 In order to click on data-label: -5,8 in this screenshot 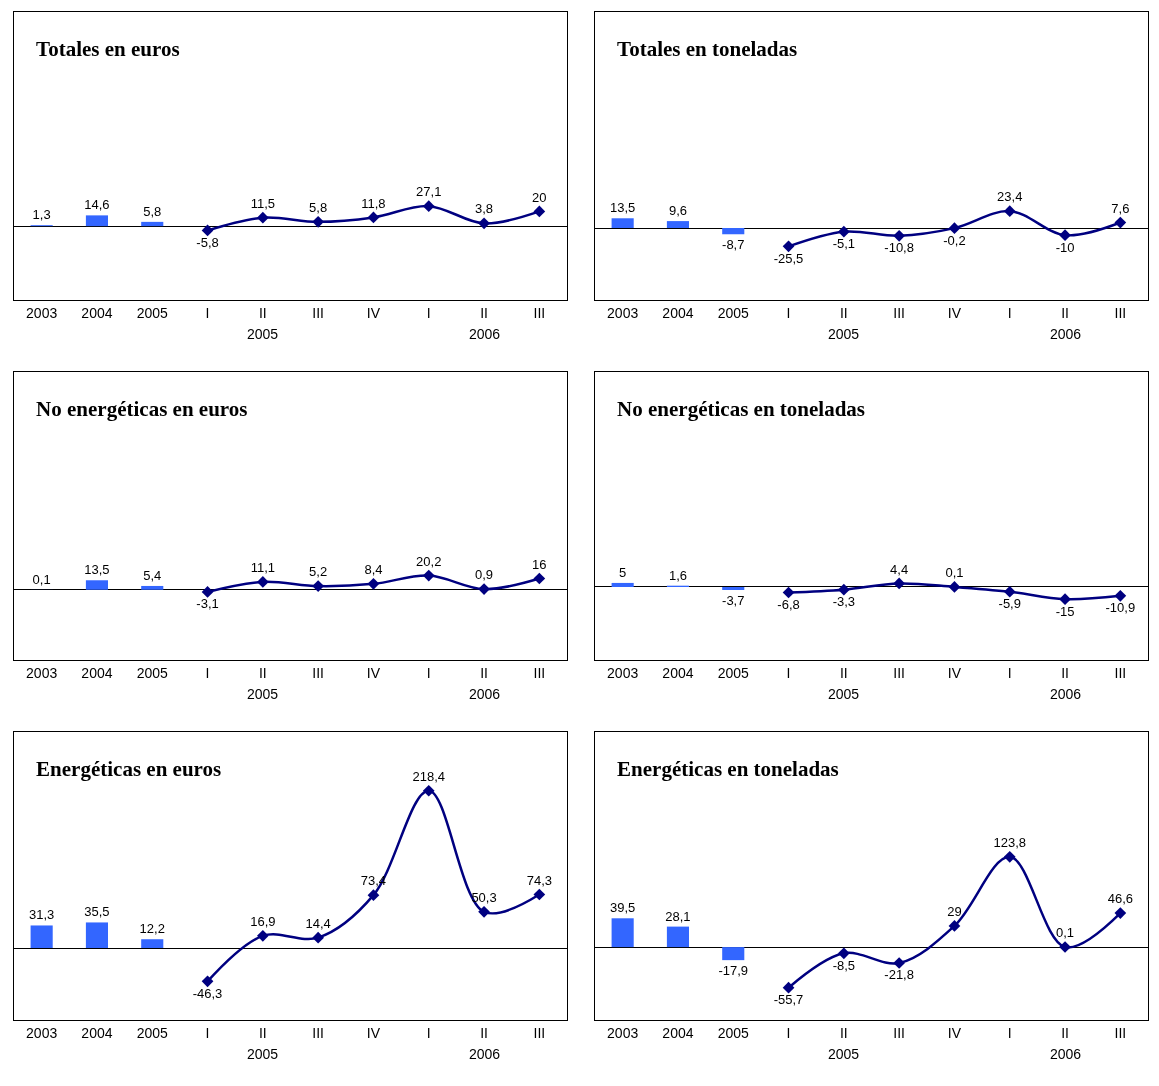, I will do `click(207, 242)`.